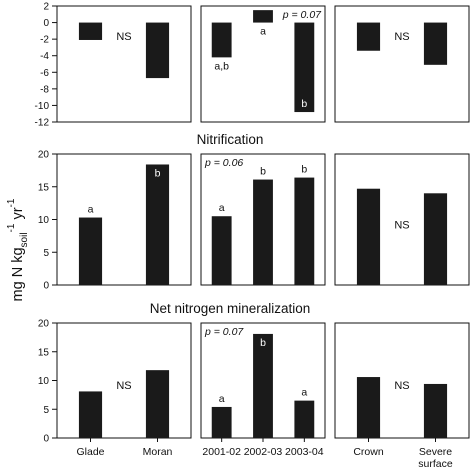 Image resolution: width=474 pixels, height=474 pixels. I want to click on row-title: Nitrification, so click(230, 139).